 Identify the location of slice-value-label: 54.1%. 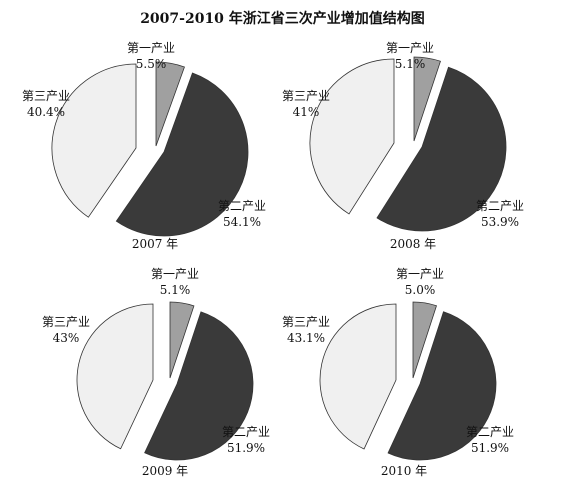
(242, 222).